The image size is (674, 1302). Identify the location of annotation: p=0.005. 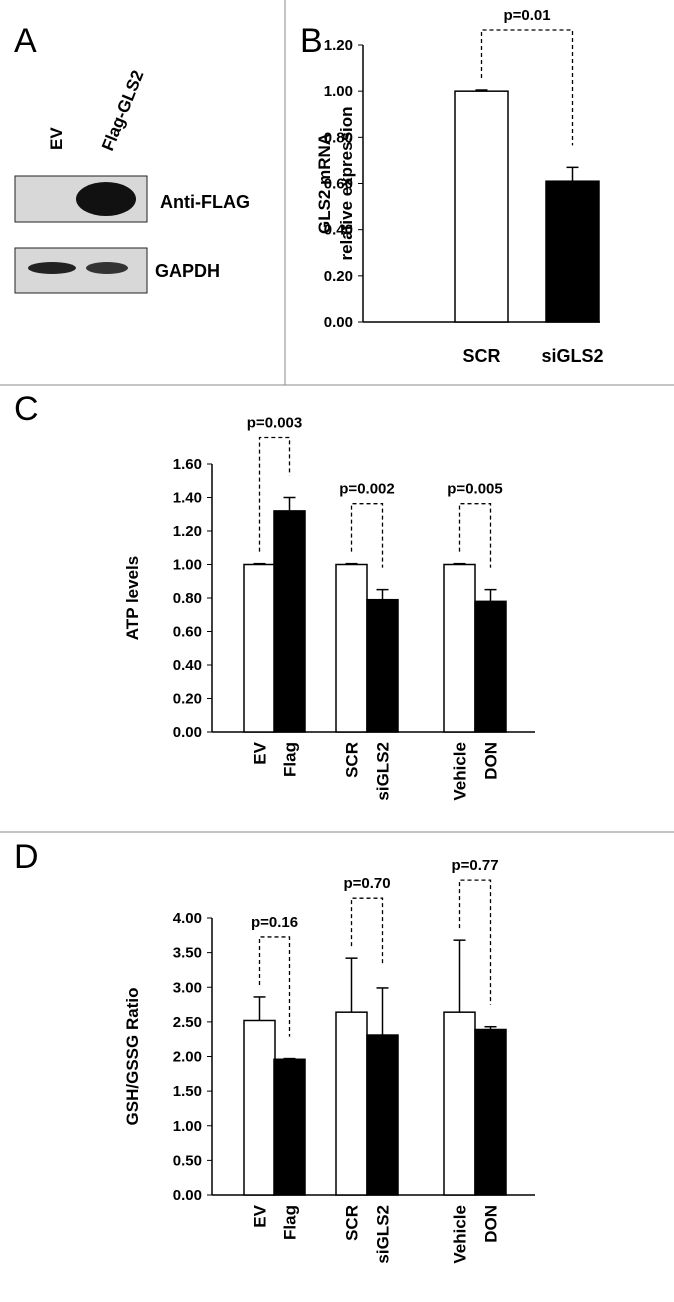
(474, 489).